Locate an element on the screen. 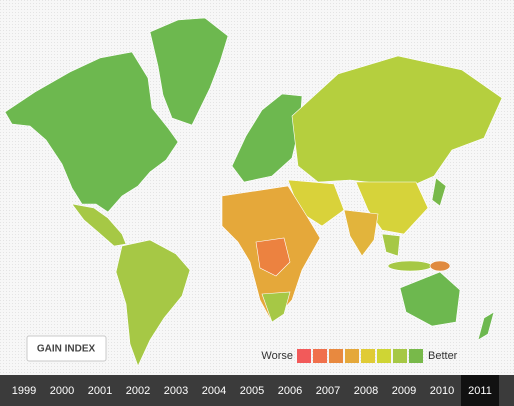  year-label: 2005 is located at coordinates (252, 391).